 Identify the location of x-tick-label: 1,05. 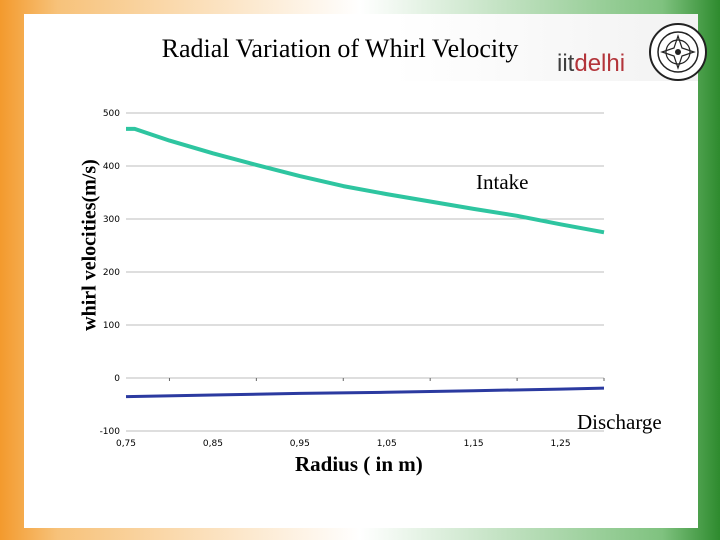
(387, 444).